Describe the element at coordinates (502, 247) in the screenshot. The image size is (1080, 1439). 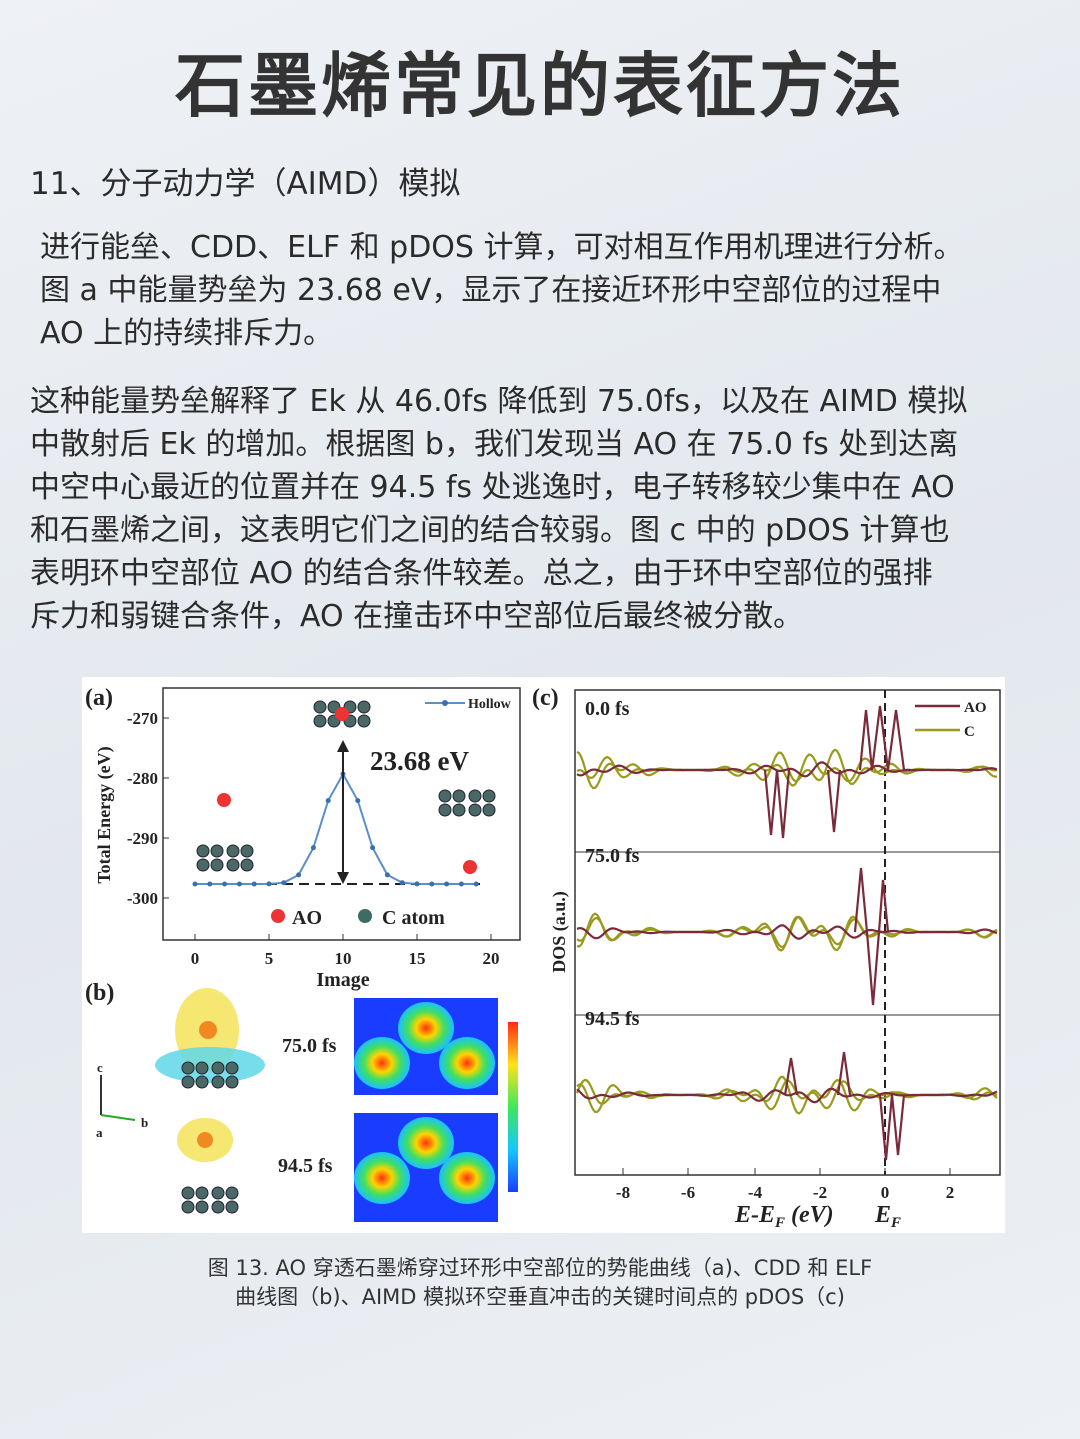
I see `text-line: 进行能垒、CDD、ELF 和 pDOS 计算，可对相互作用机理进行分析。` at that location.